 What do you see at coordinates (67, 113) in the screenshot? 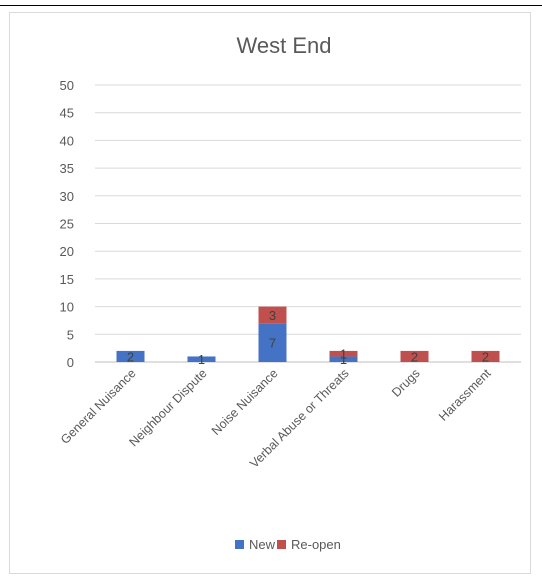
I see `y-tick-label: 45` at bounding box center [67, 113].